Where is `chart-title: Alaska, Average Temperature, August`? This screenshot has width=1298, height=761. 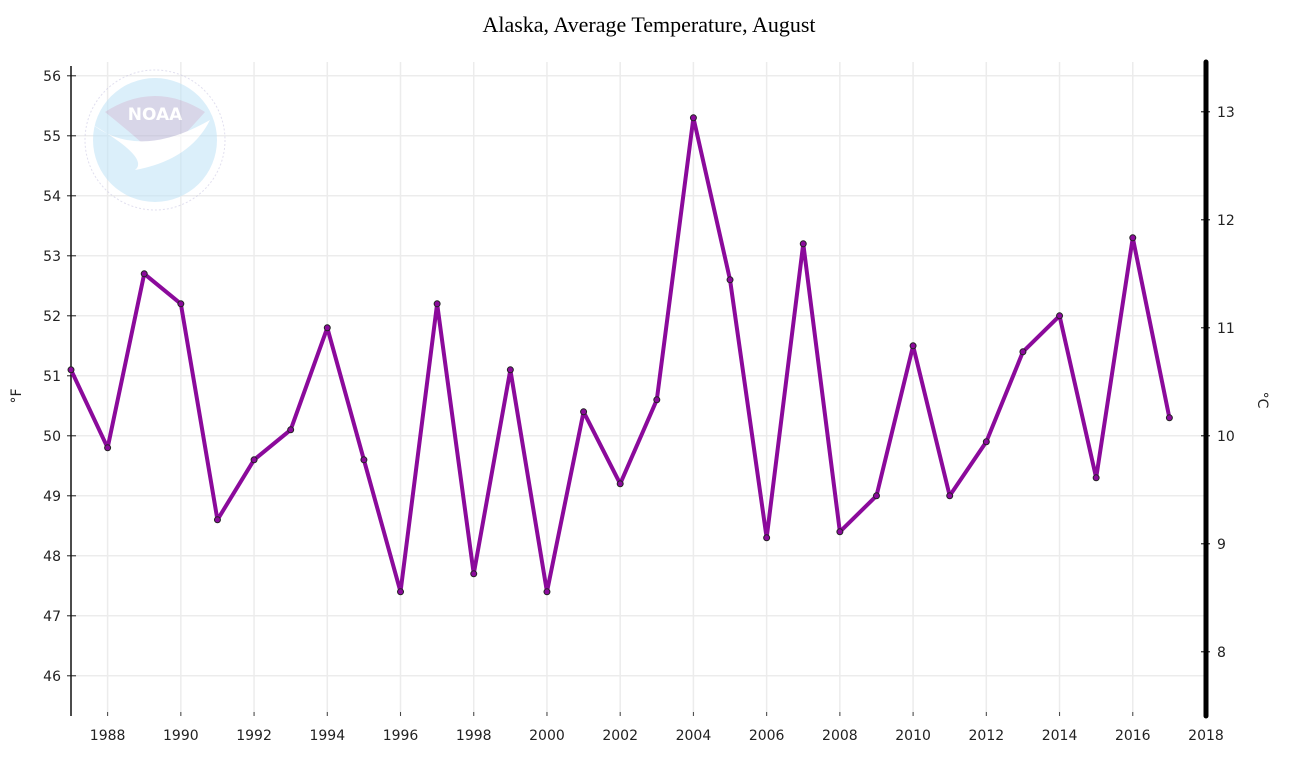
chart-title: Alaska, Average Temperature, August is located at coordinates (649, 24).